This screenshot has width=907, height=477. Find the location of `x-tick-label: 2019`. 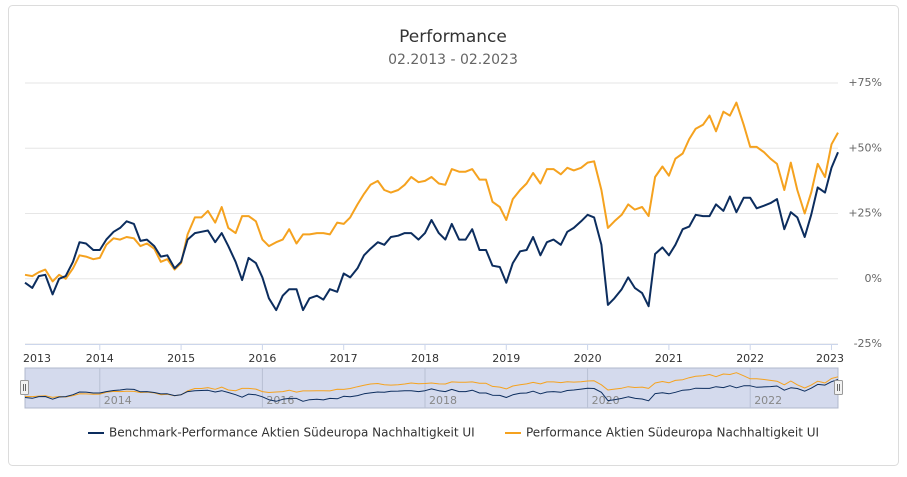

x-tick-label: 2019 is located at coordinates (506, 358).